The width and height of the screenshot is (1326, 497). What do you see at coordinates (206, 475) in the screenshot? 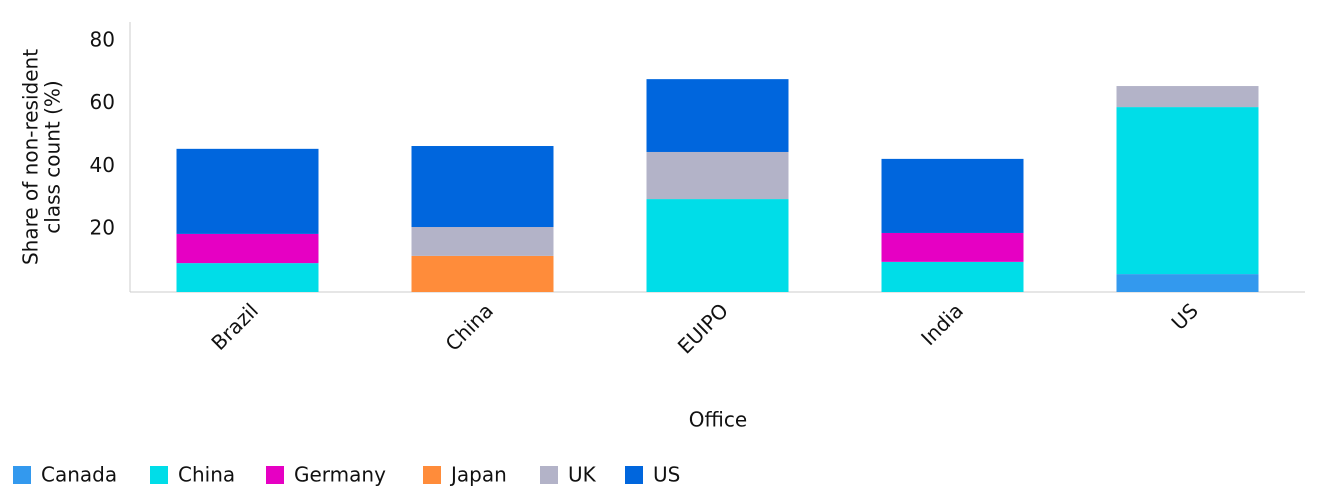
I see `legend-label: China` at bounding box center [206, 475].